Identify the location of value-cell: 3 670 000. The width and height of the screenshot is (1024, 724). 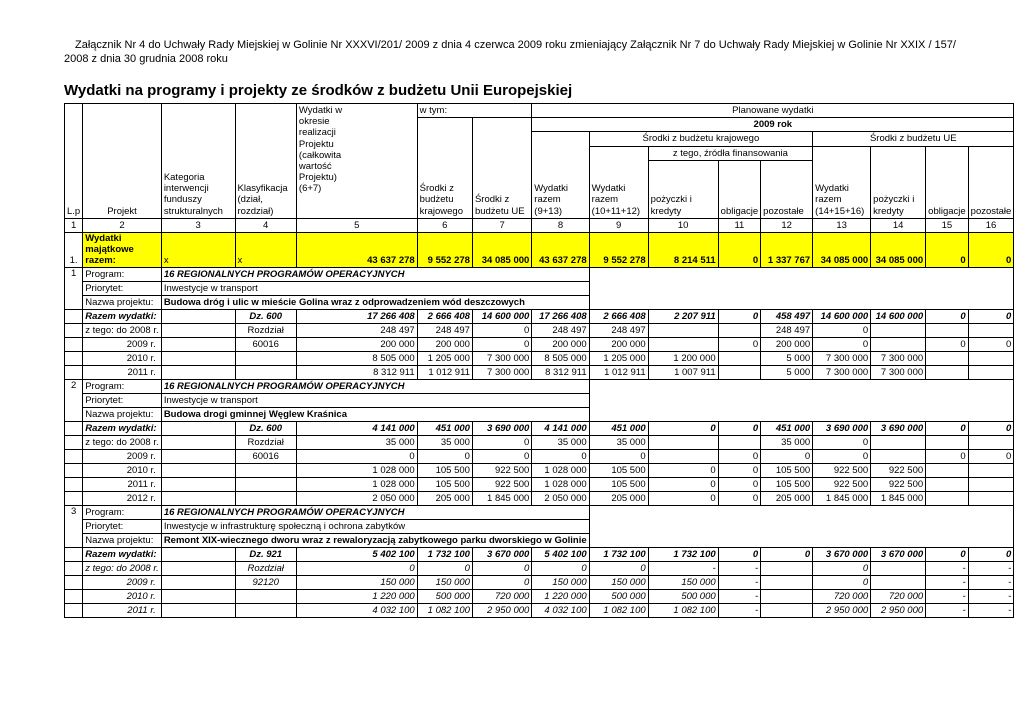
(502, 554).